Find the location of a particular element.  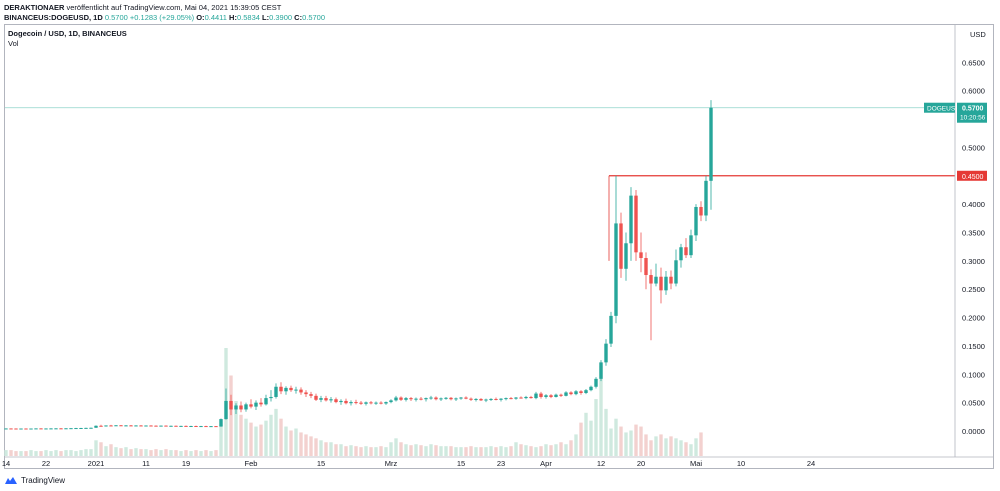

time-tick-label: 15 is located at coordinates (321, 463).